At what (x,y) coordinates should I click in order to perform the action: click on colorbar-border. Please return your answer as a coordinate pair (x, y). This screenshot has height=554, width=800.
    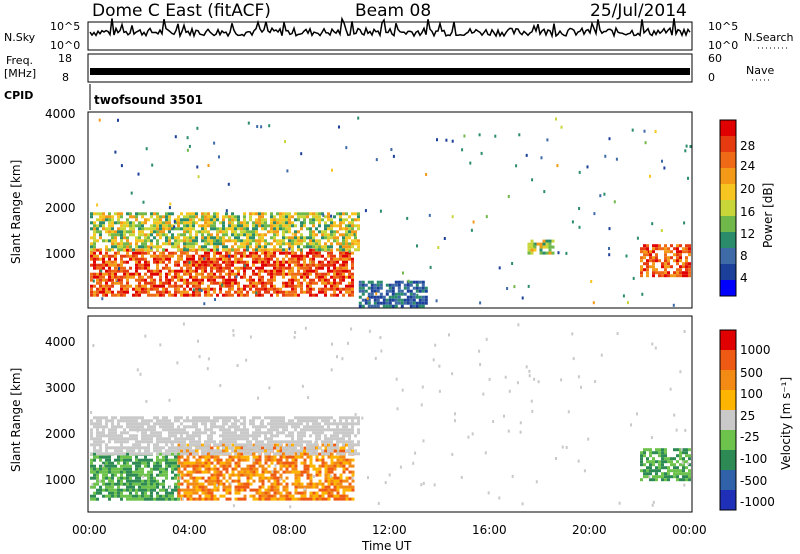
    Looking at the image, I should click on (728, 208).